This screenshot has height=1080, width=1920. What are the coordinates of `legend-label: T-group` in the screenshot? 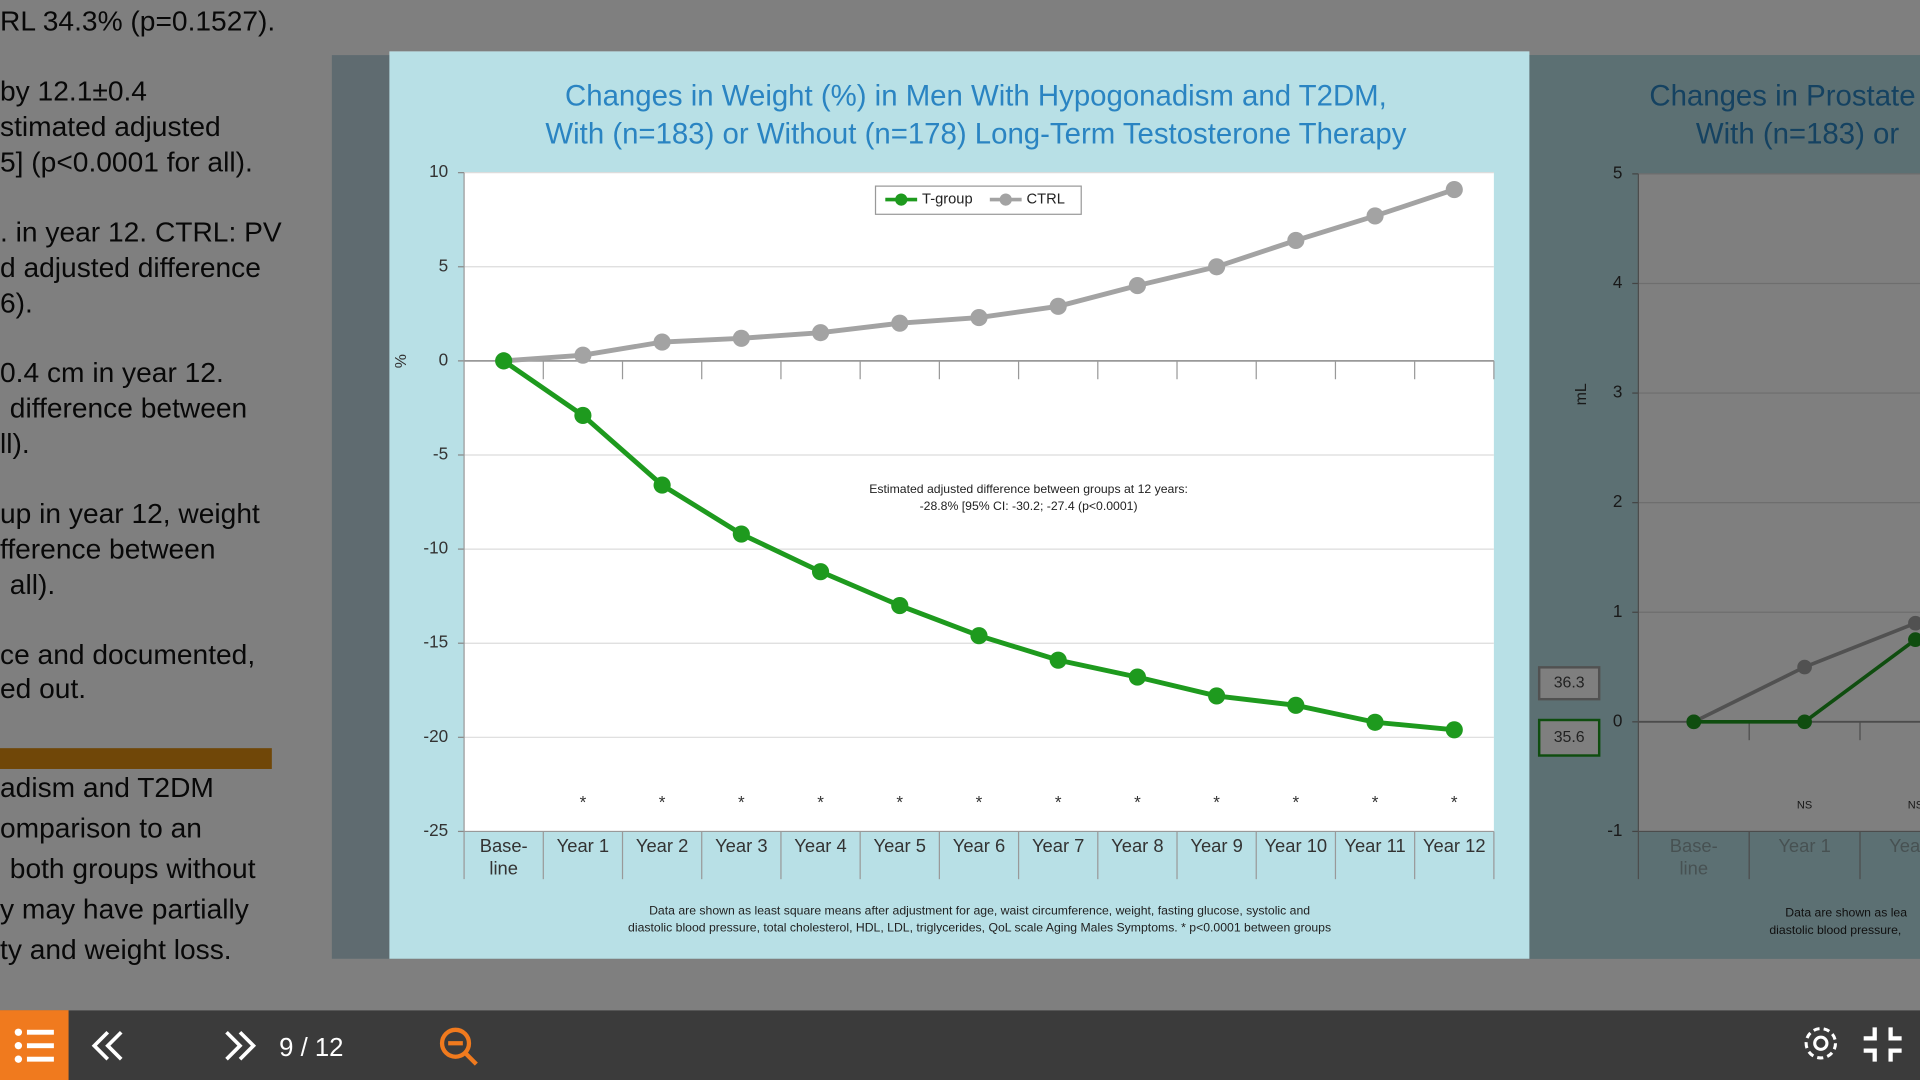 It's located at (947, 199).